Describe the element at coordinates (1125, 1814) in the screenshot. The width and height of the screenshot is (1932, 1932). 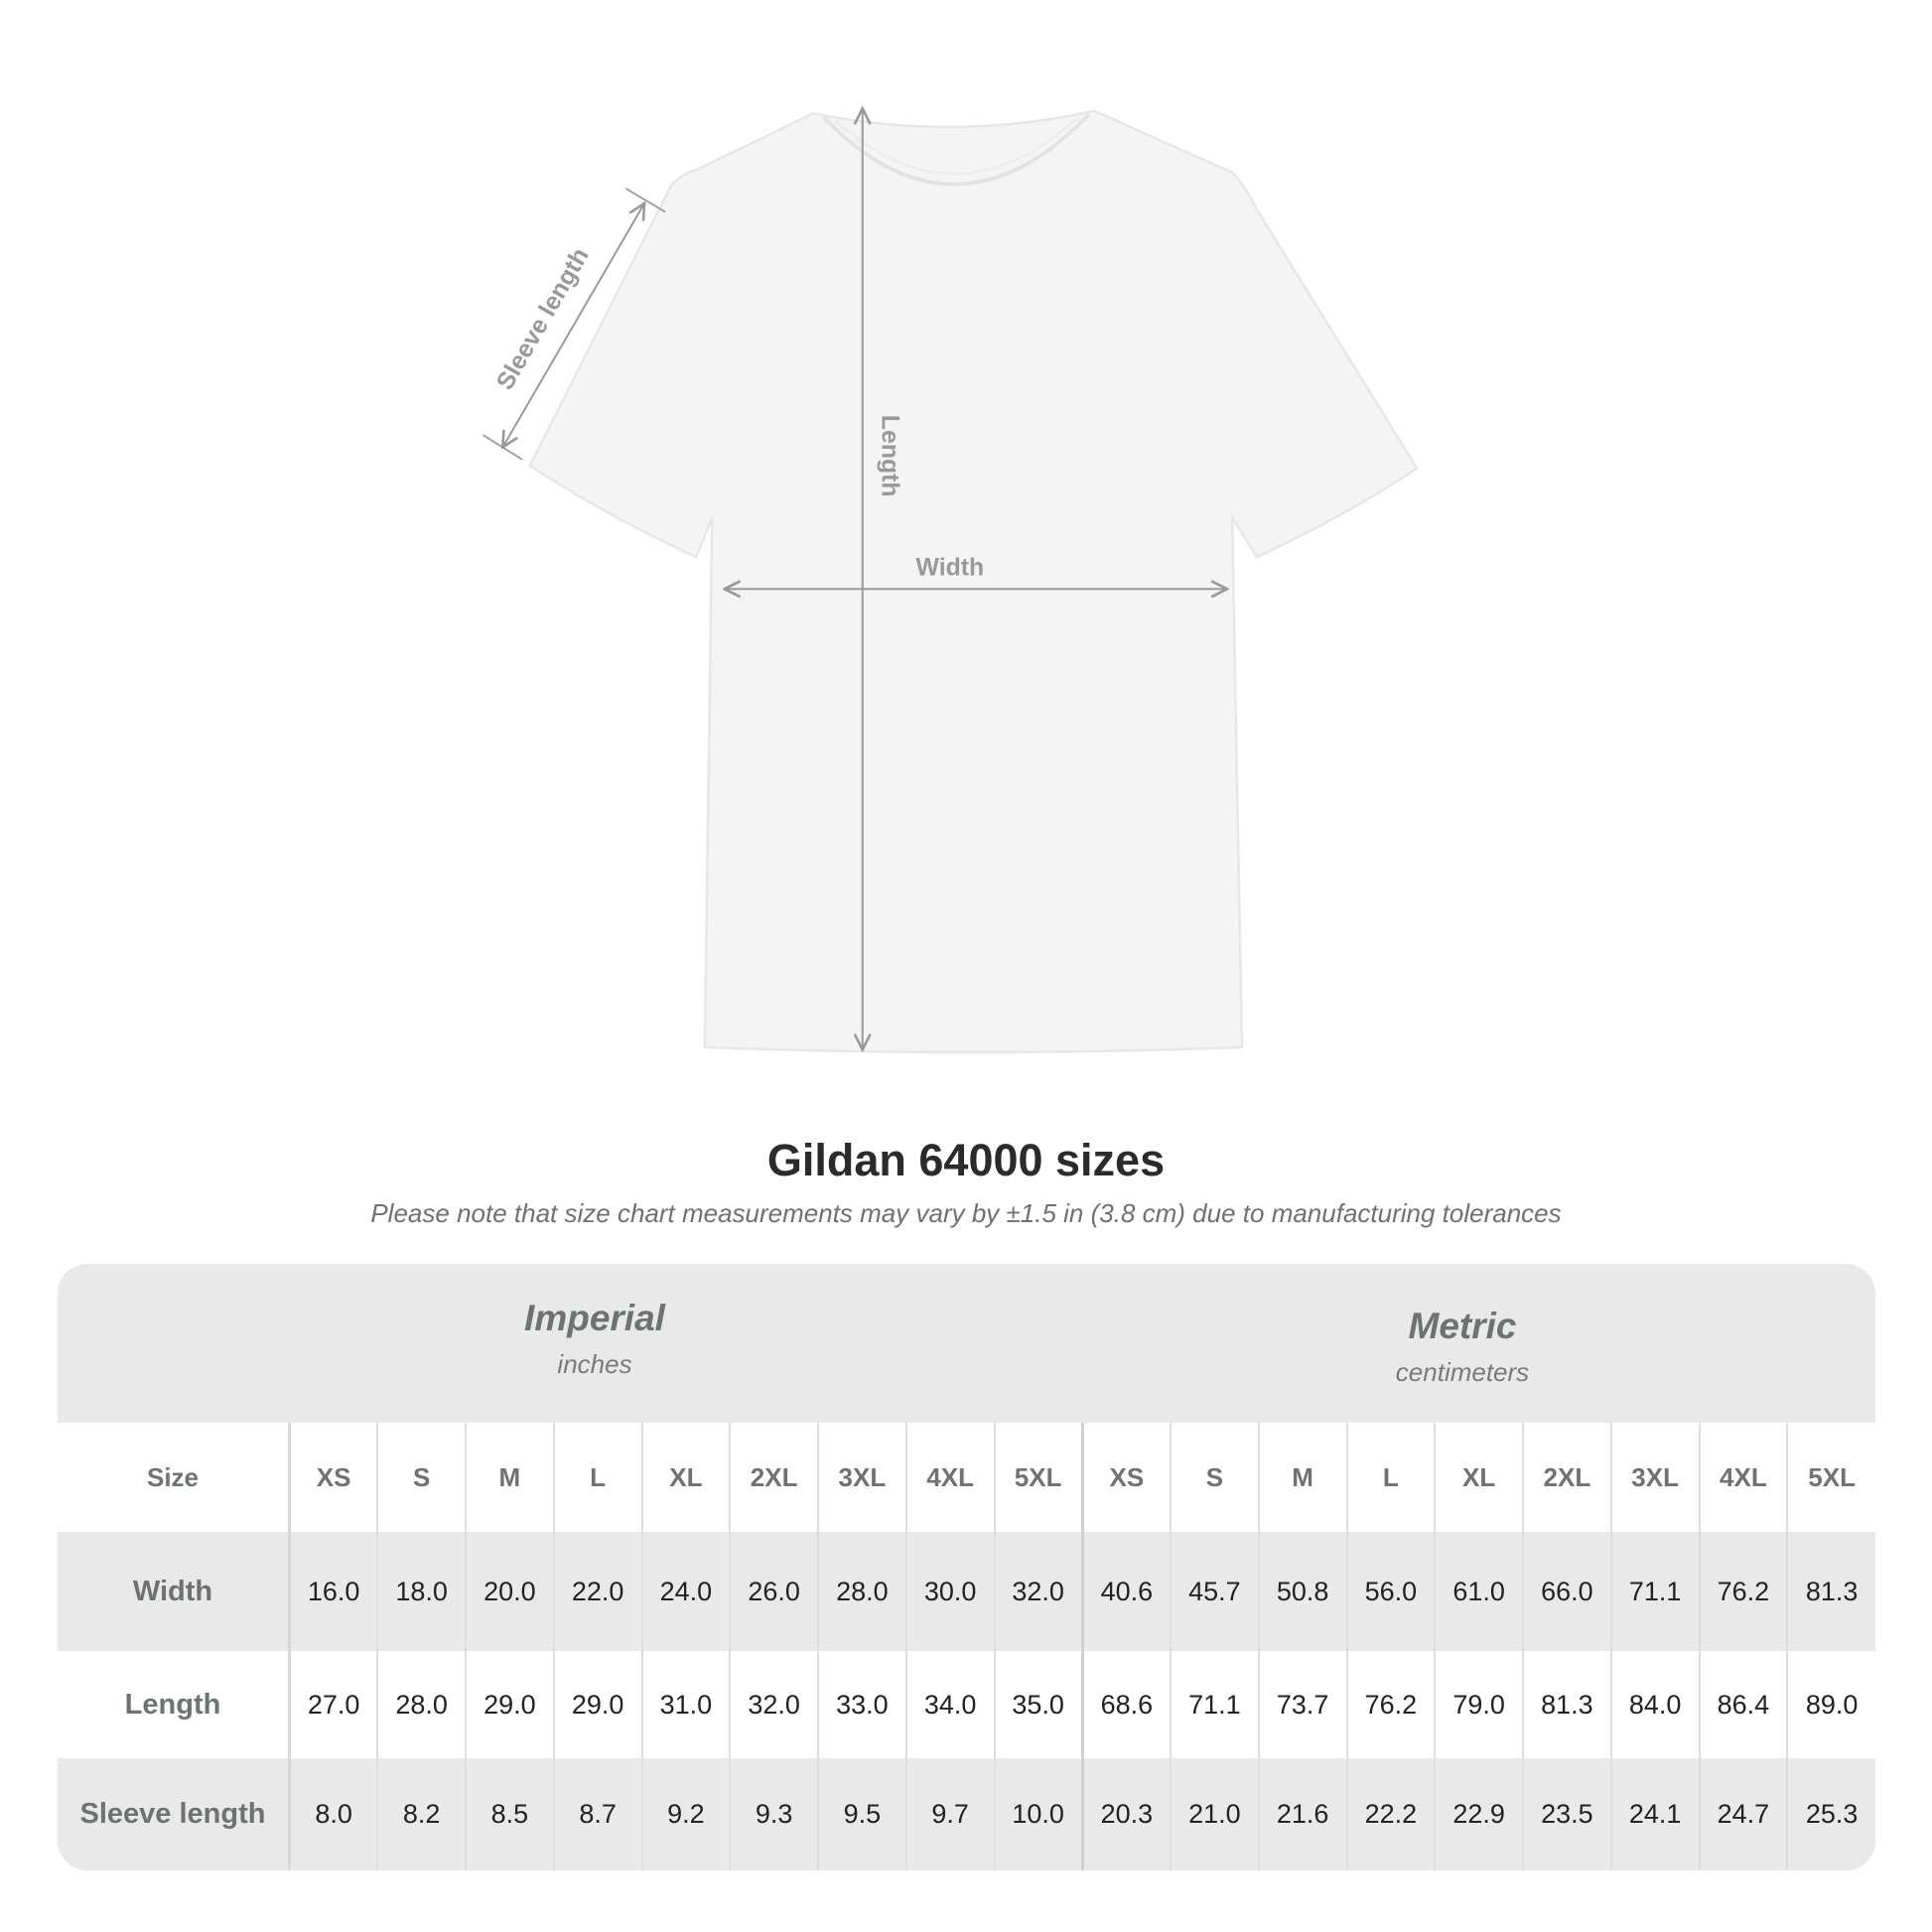
I see `metric-value-cell: 20.3` at that location.